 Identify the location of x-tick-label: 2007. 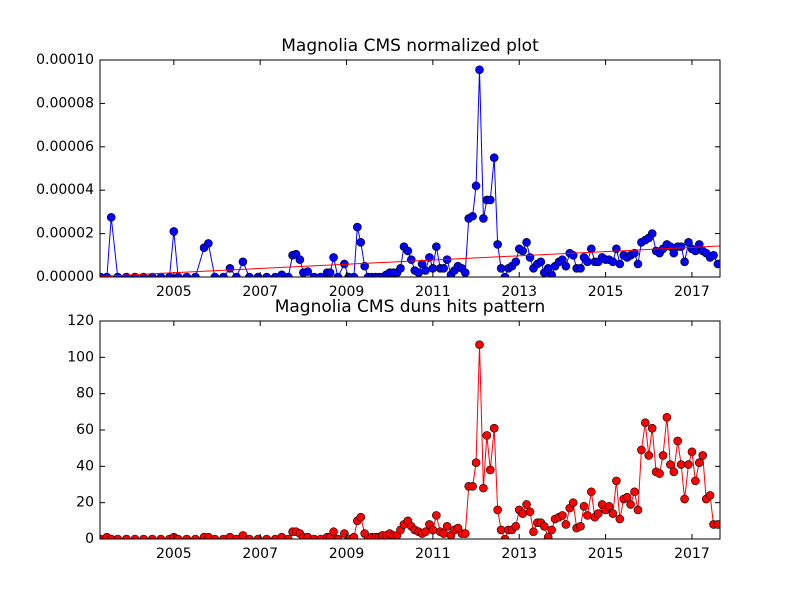
(260, 292).